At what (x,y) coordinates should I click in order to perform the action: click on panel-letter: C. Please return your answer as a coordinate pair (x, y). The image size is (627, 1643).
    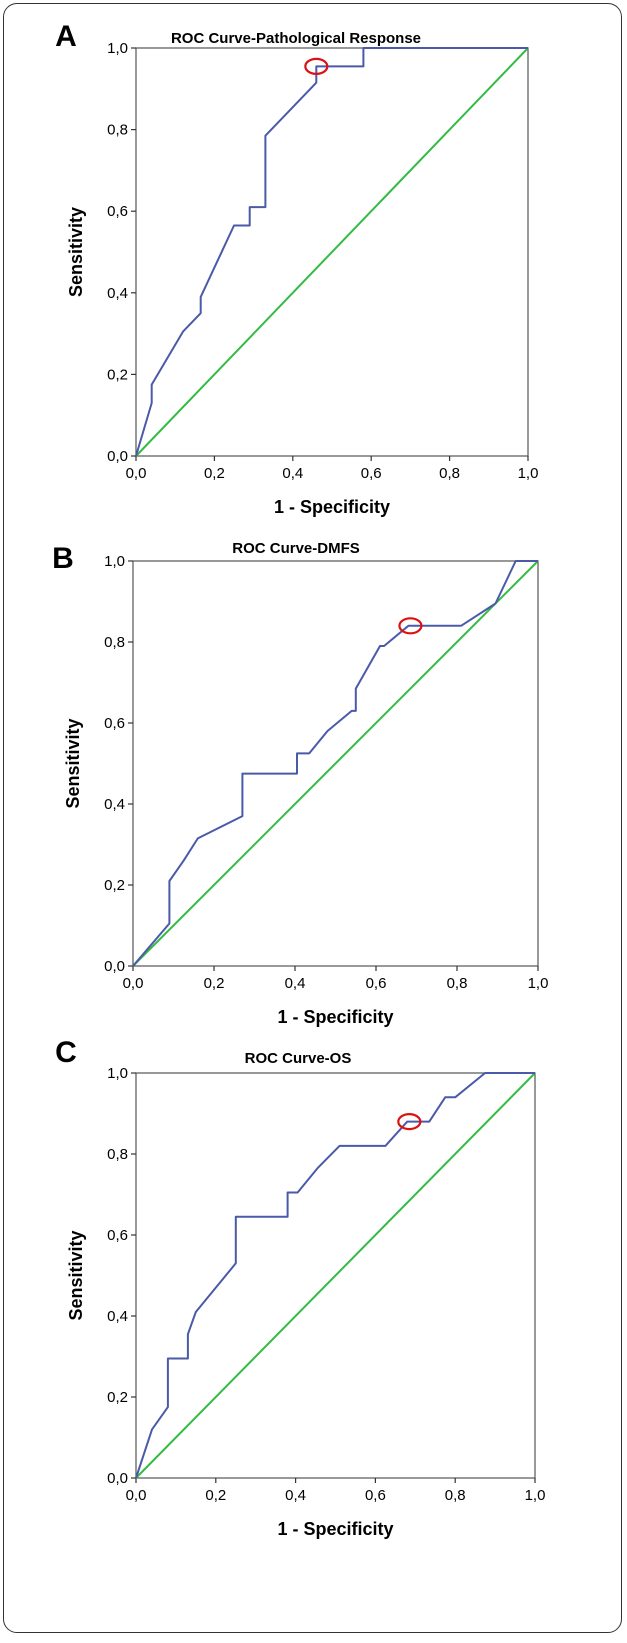
    Looking at the image, I should click on (66, 1052).